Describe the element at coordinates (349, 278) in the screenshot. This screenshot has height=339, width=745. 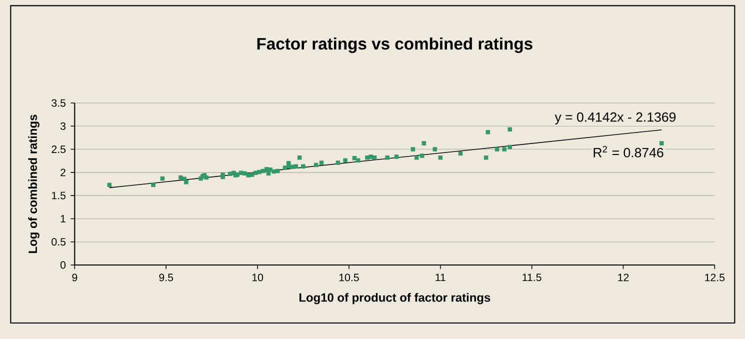
I see `x-tick-label: 10.5` at that location.